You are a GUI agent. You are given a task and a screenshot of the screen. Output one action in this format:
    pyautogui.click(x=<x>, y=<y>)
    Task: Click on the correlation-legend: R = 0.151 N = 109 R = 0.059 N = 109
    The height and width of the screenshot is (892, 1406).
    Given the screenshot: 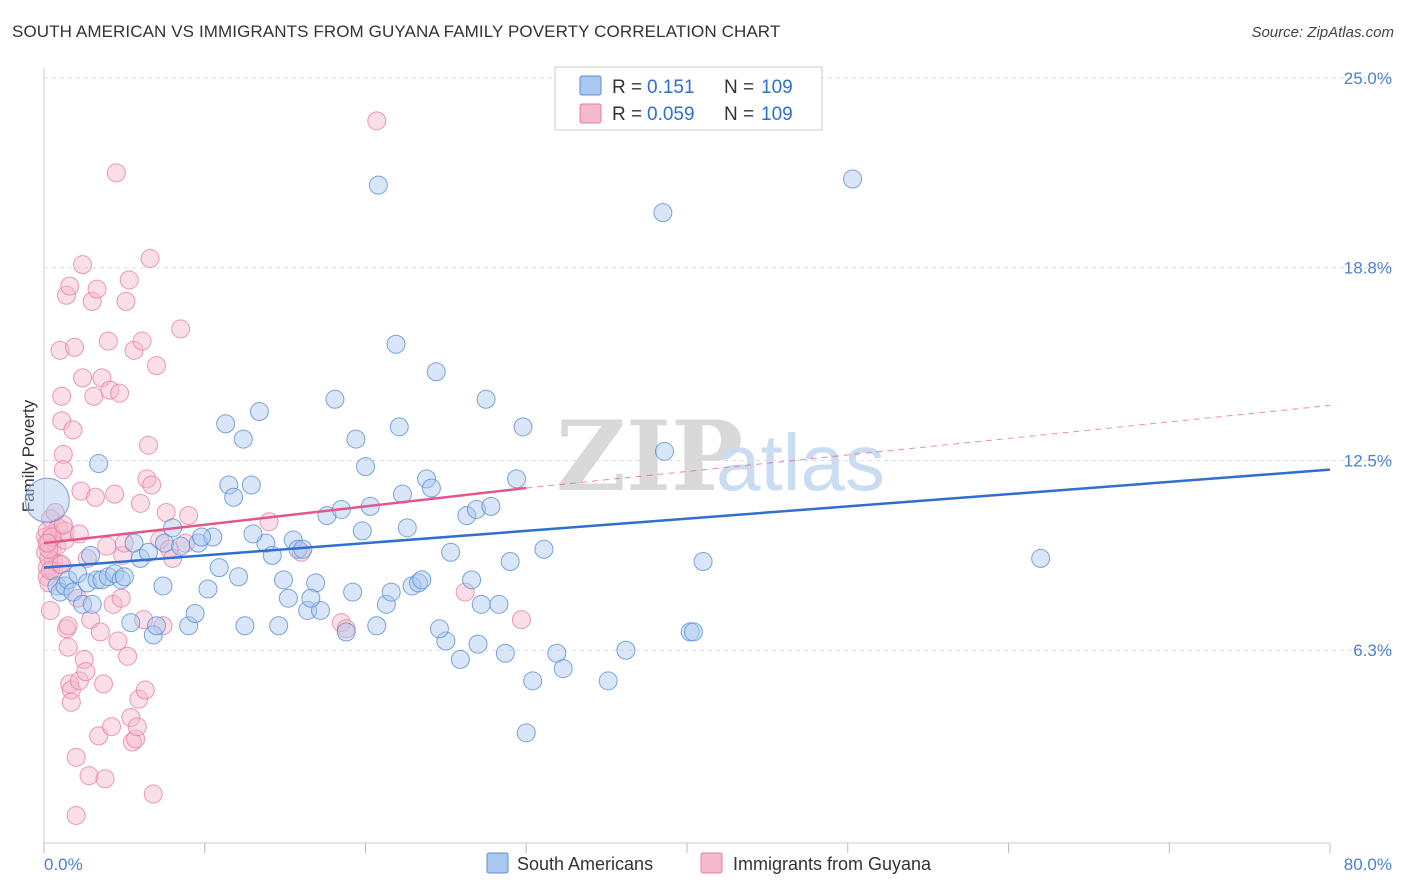 What is the action you would take?
    pyautogui.click(x=688, y=98)
    